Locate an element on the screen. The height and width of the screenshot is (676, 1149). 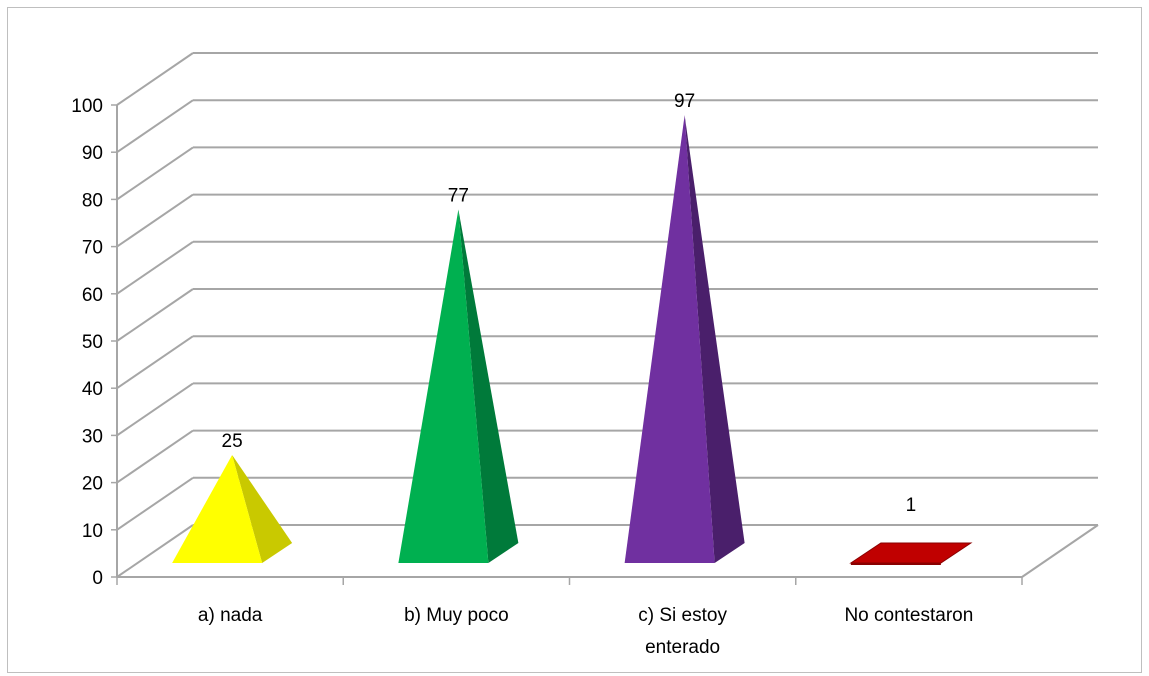
y-tick-label-90: 90 is located at coordinates (92, 153).